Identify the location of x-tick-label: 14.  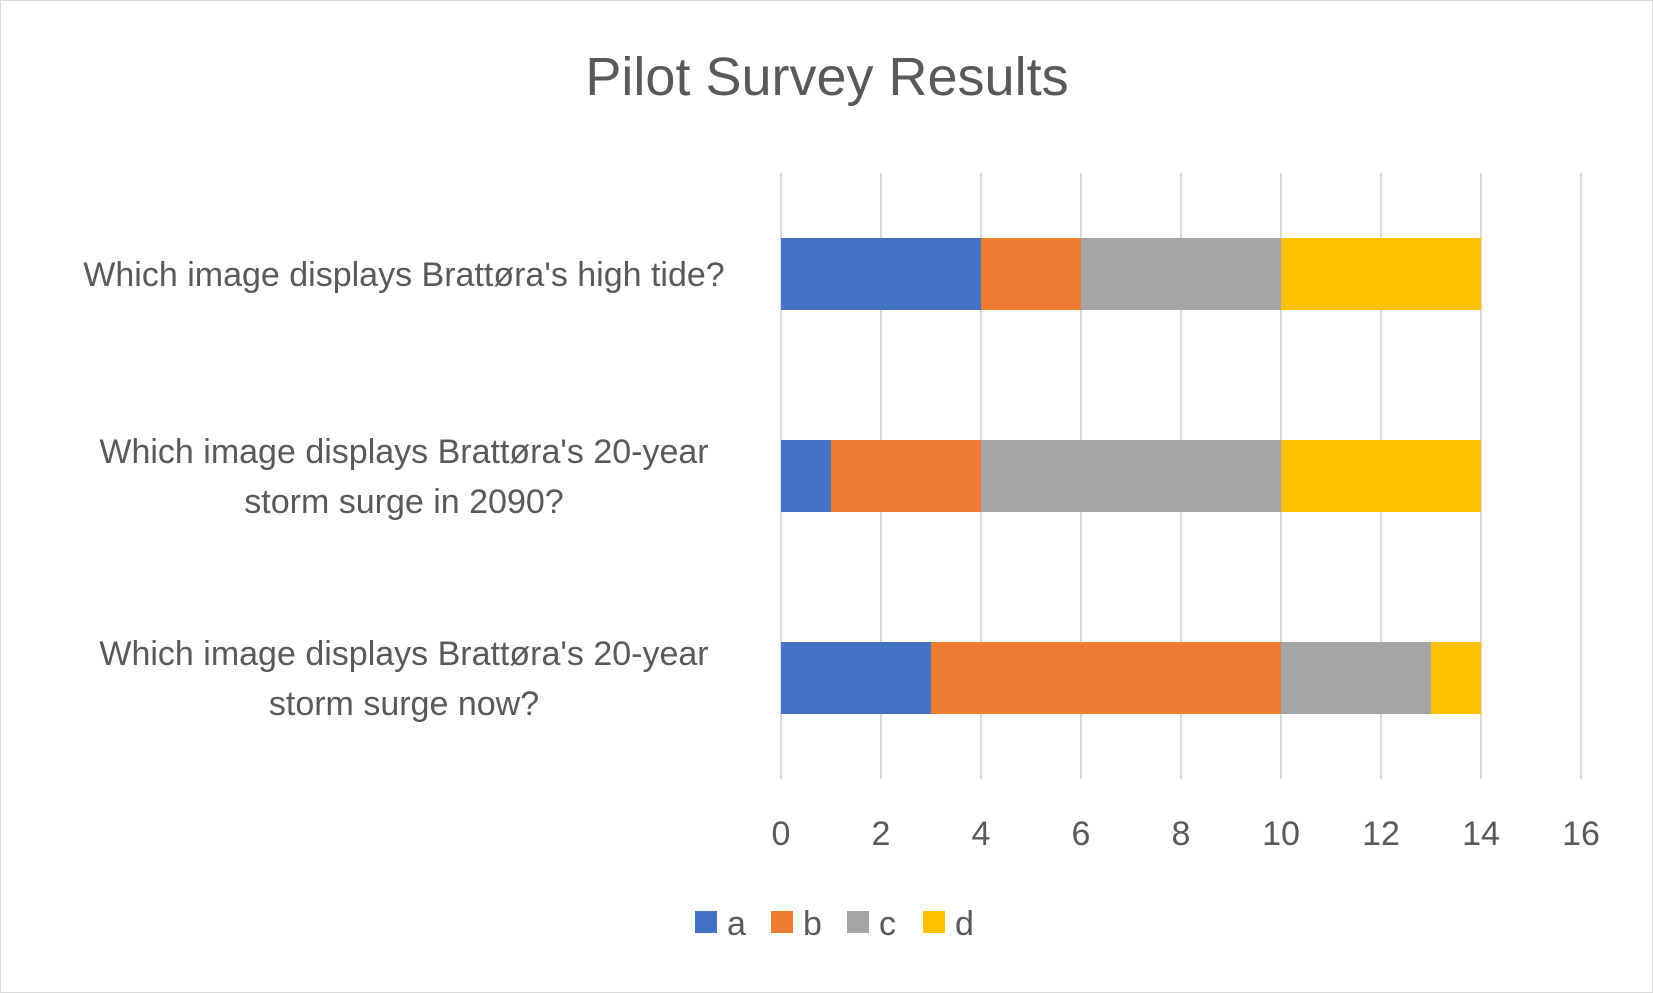
(1481, 834).